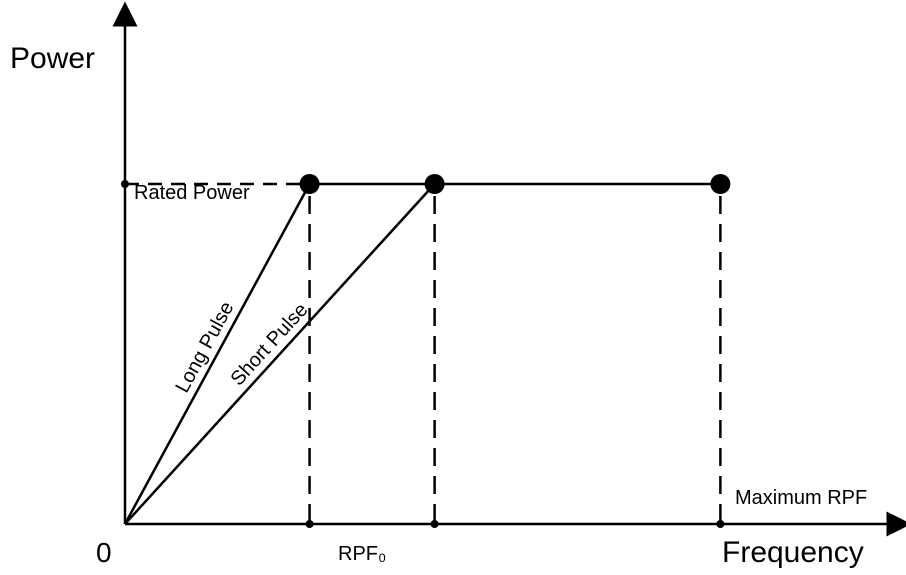 This screenshot has width=906, height=575. I want to click on rpf0-label: RPF₀, so click(362, 554).